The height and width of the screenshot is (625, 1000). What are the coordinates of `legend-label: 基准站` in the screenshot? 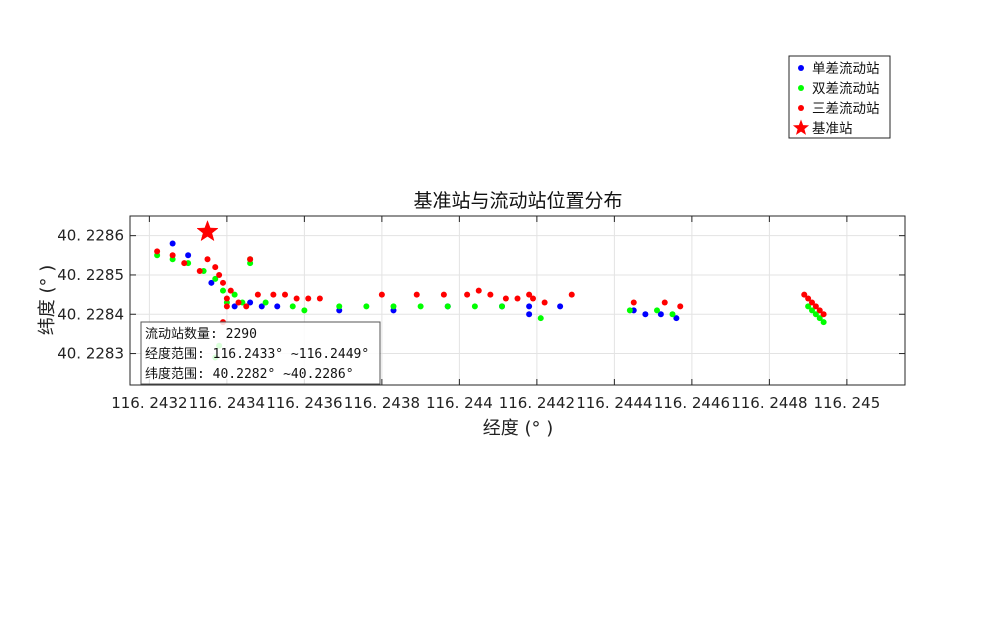 It's located at (832, 128).